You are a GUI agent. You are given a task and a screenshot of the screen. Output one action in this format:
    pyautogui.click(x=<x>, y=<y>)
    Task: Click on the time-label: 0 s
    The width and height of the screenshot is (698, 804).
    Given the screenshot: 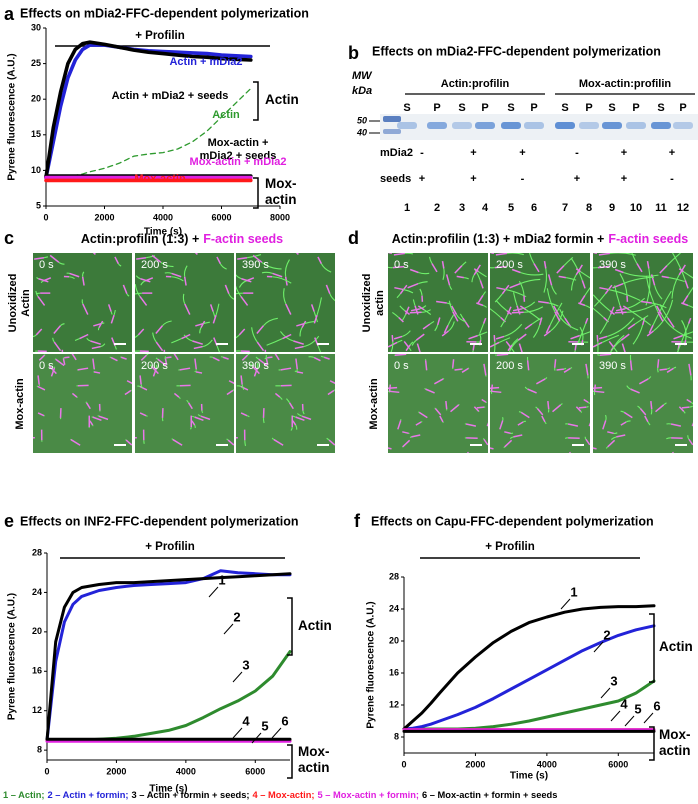 What is the action you would take?
    pyautogui.click(x=401, y=366)
    